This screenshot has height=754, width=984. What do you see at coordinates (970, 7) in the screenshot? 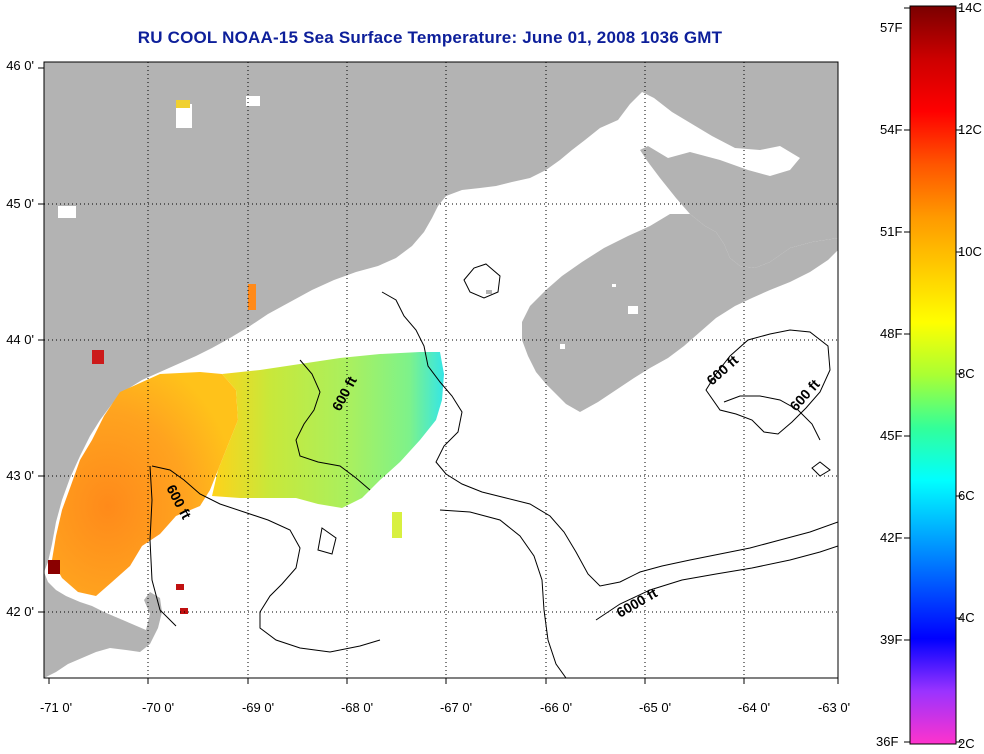
I see `colorbar-label-c: 14C` at bounding box center [970, 7].